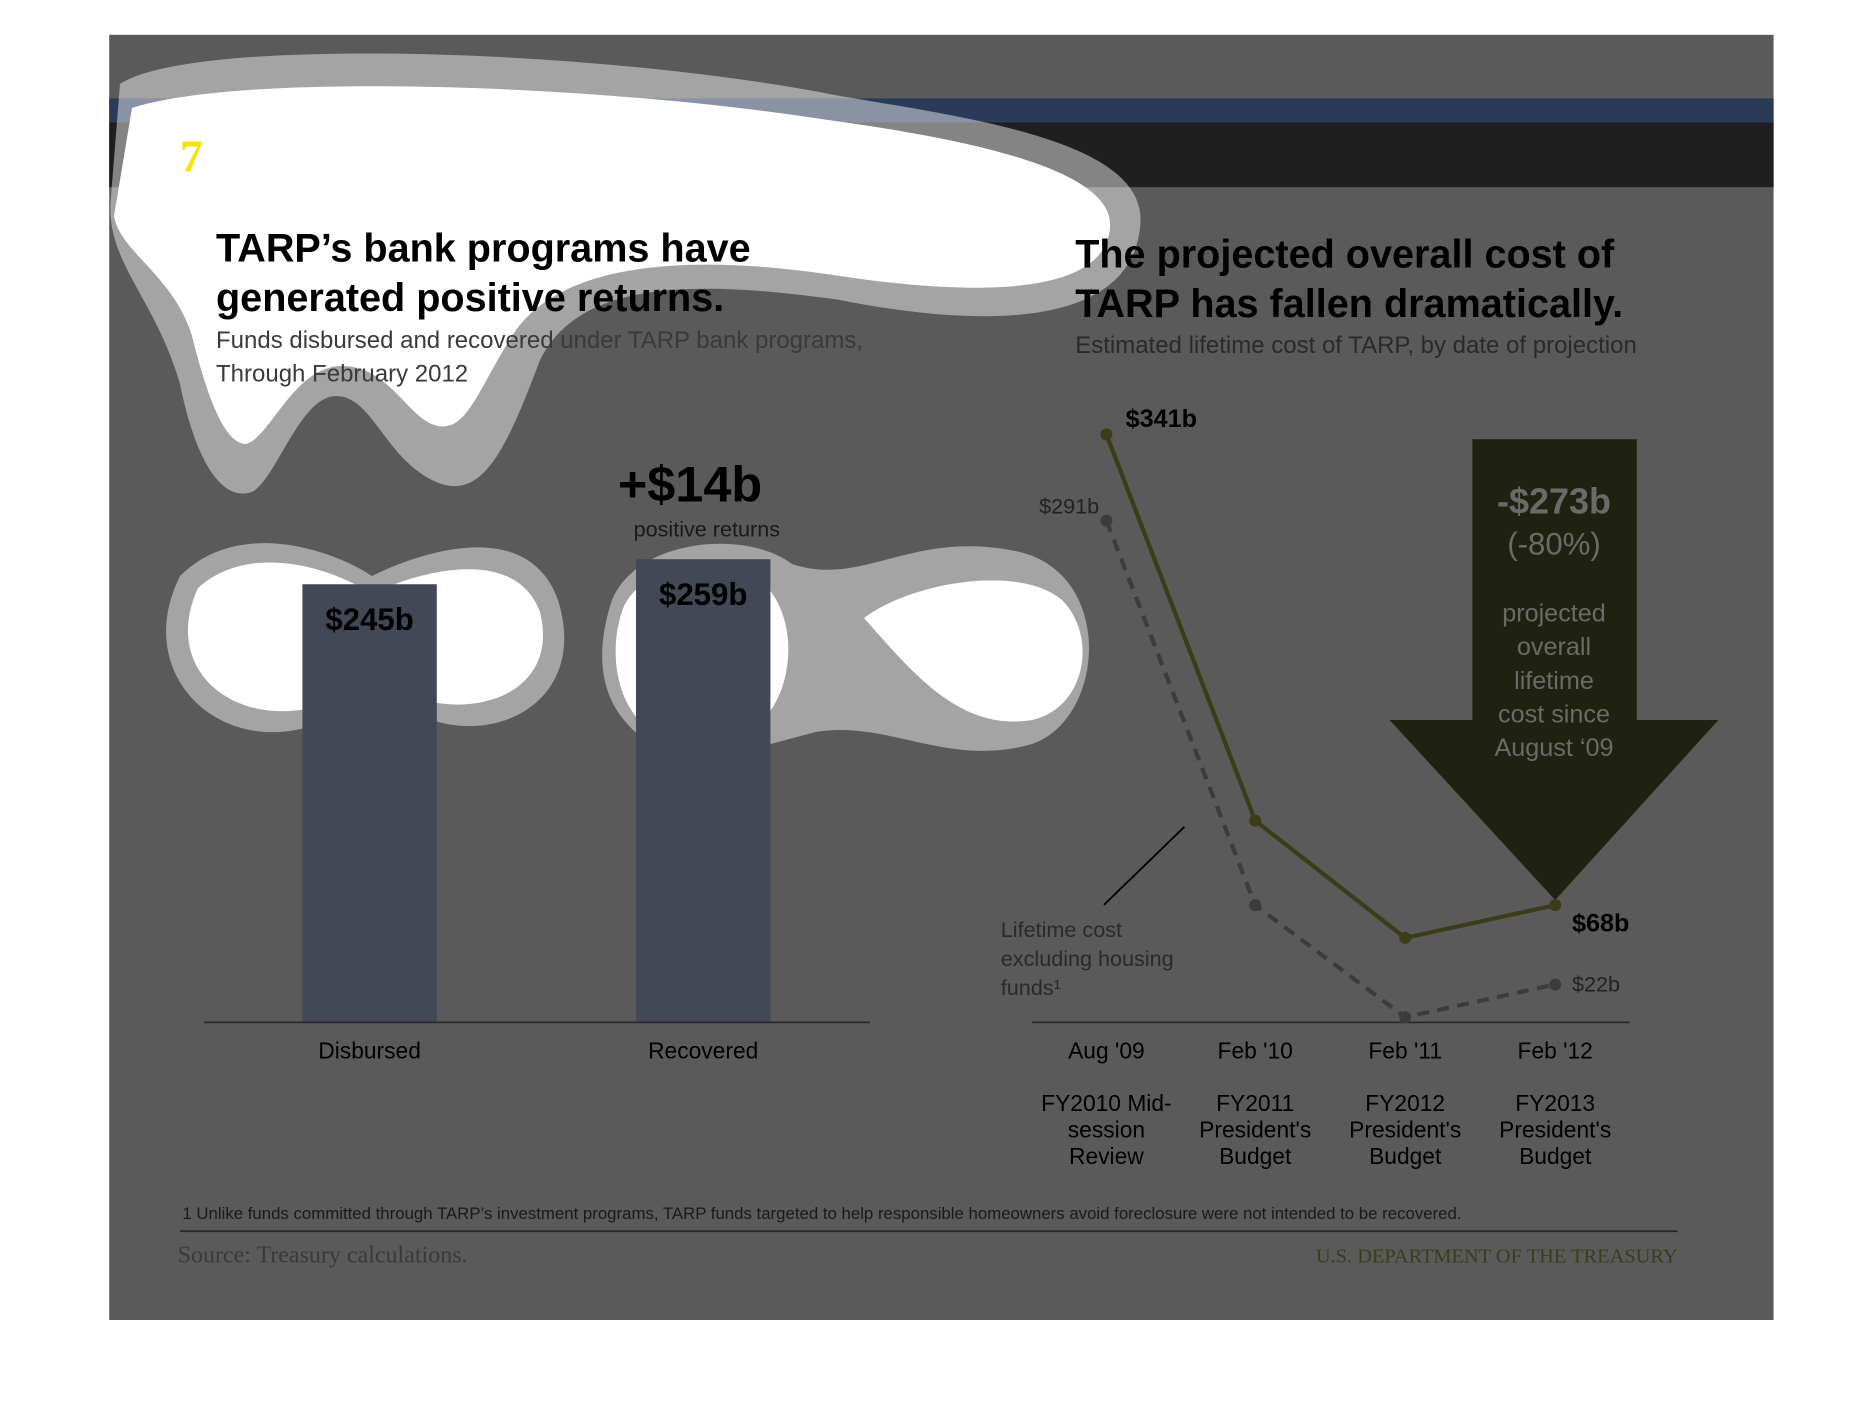  Describe the element at coordinates (1161, 419) in the screenshot. I see `value-label: $341b` at that location.